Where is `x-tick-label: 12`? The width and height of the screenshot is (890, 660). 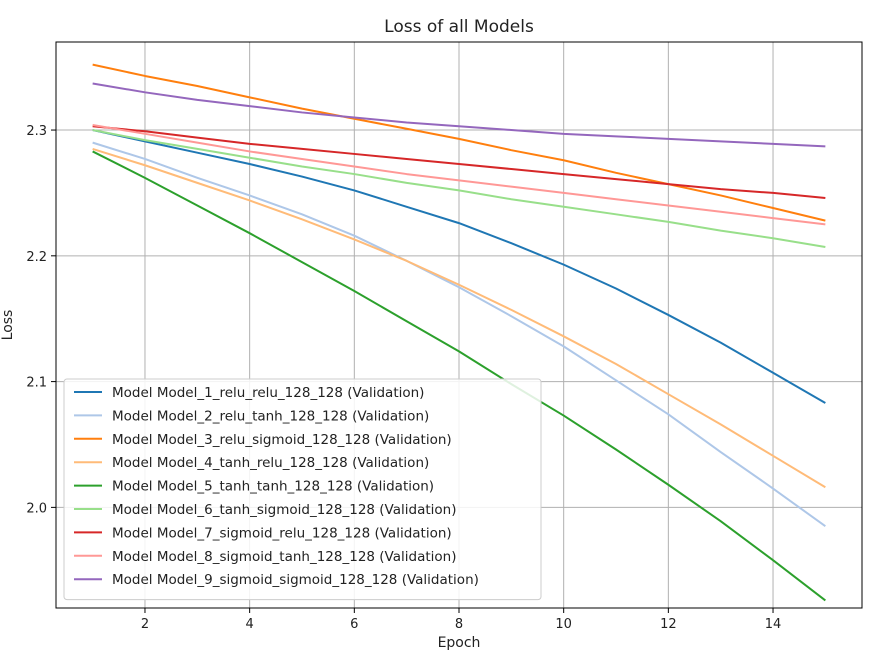
x-tick-label: 12 is located at coordinates (668, 624).